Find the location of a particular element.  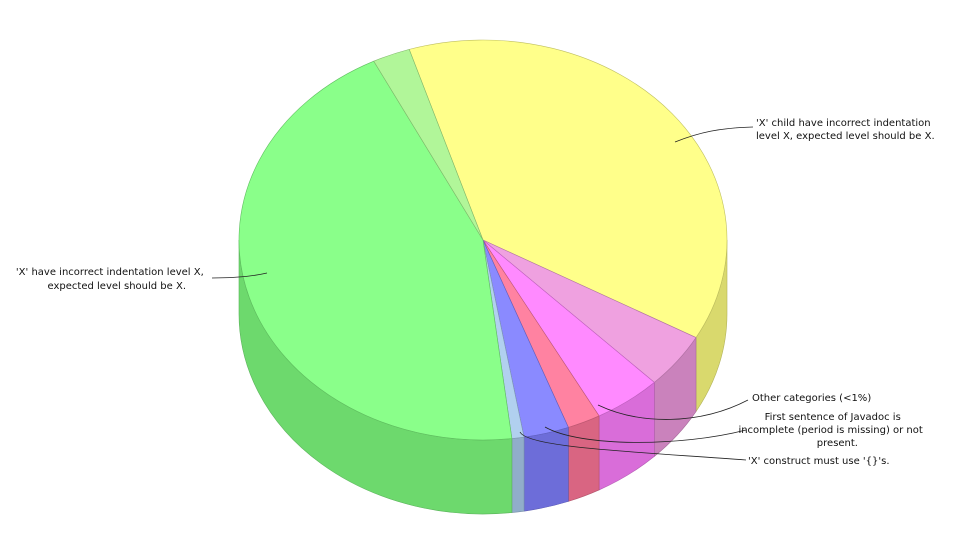

leader-line-child-indentation is located at coordinates (714, 134).